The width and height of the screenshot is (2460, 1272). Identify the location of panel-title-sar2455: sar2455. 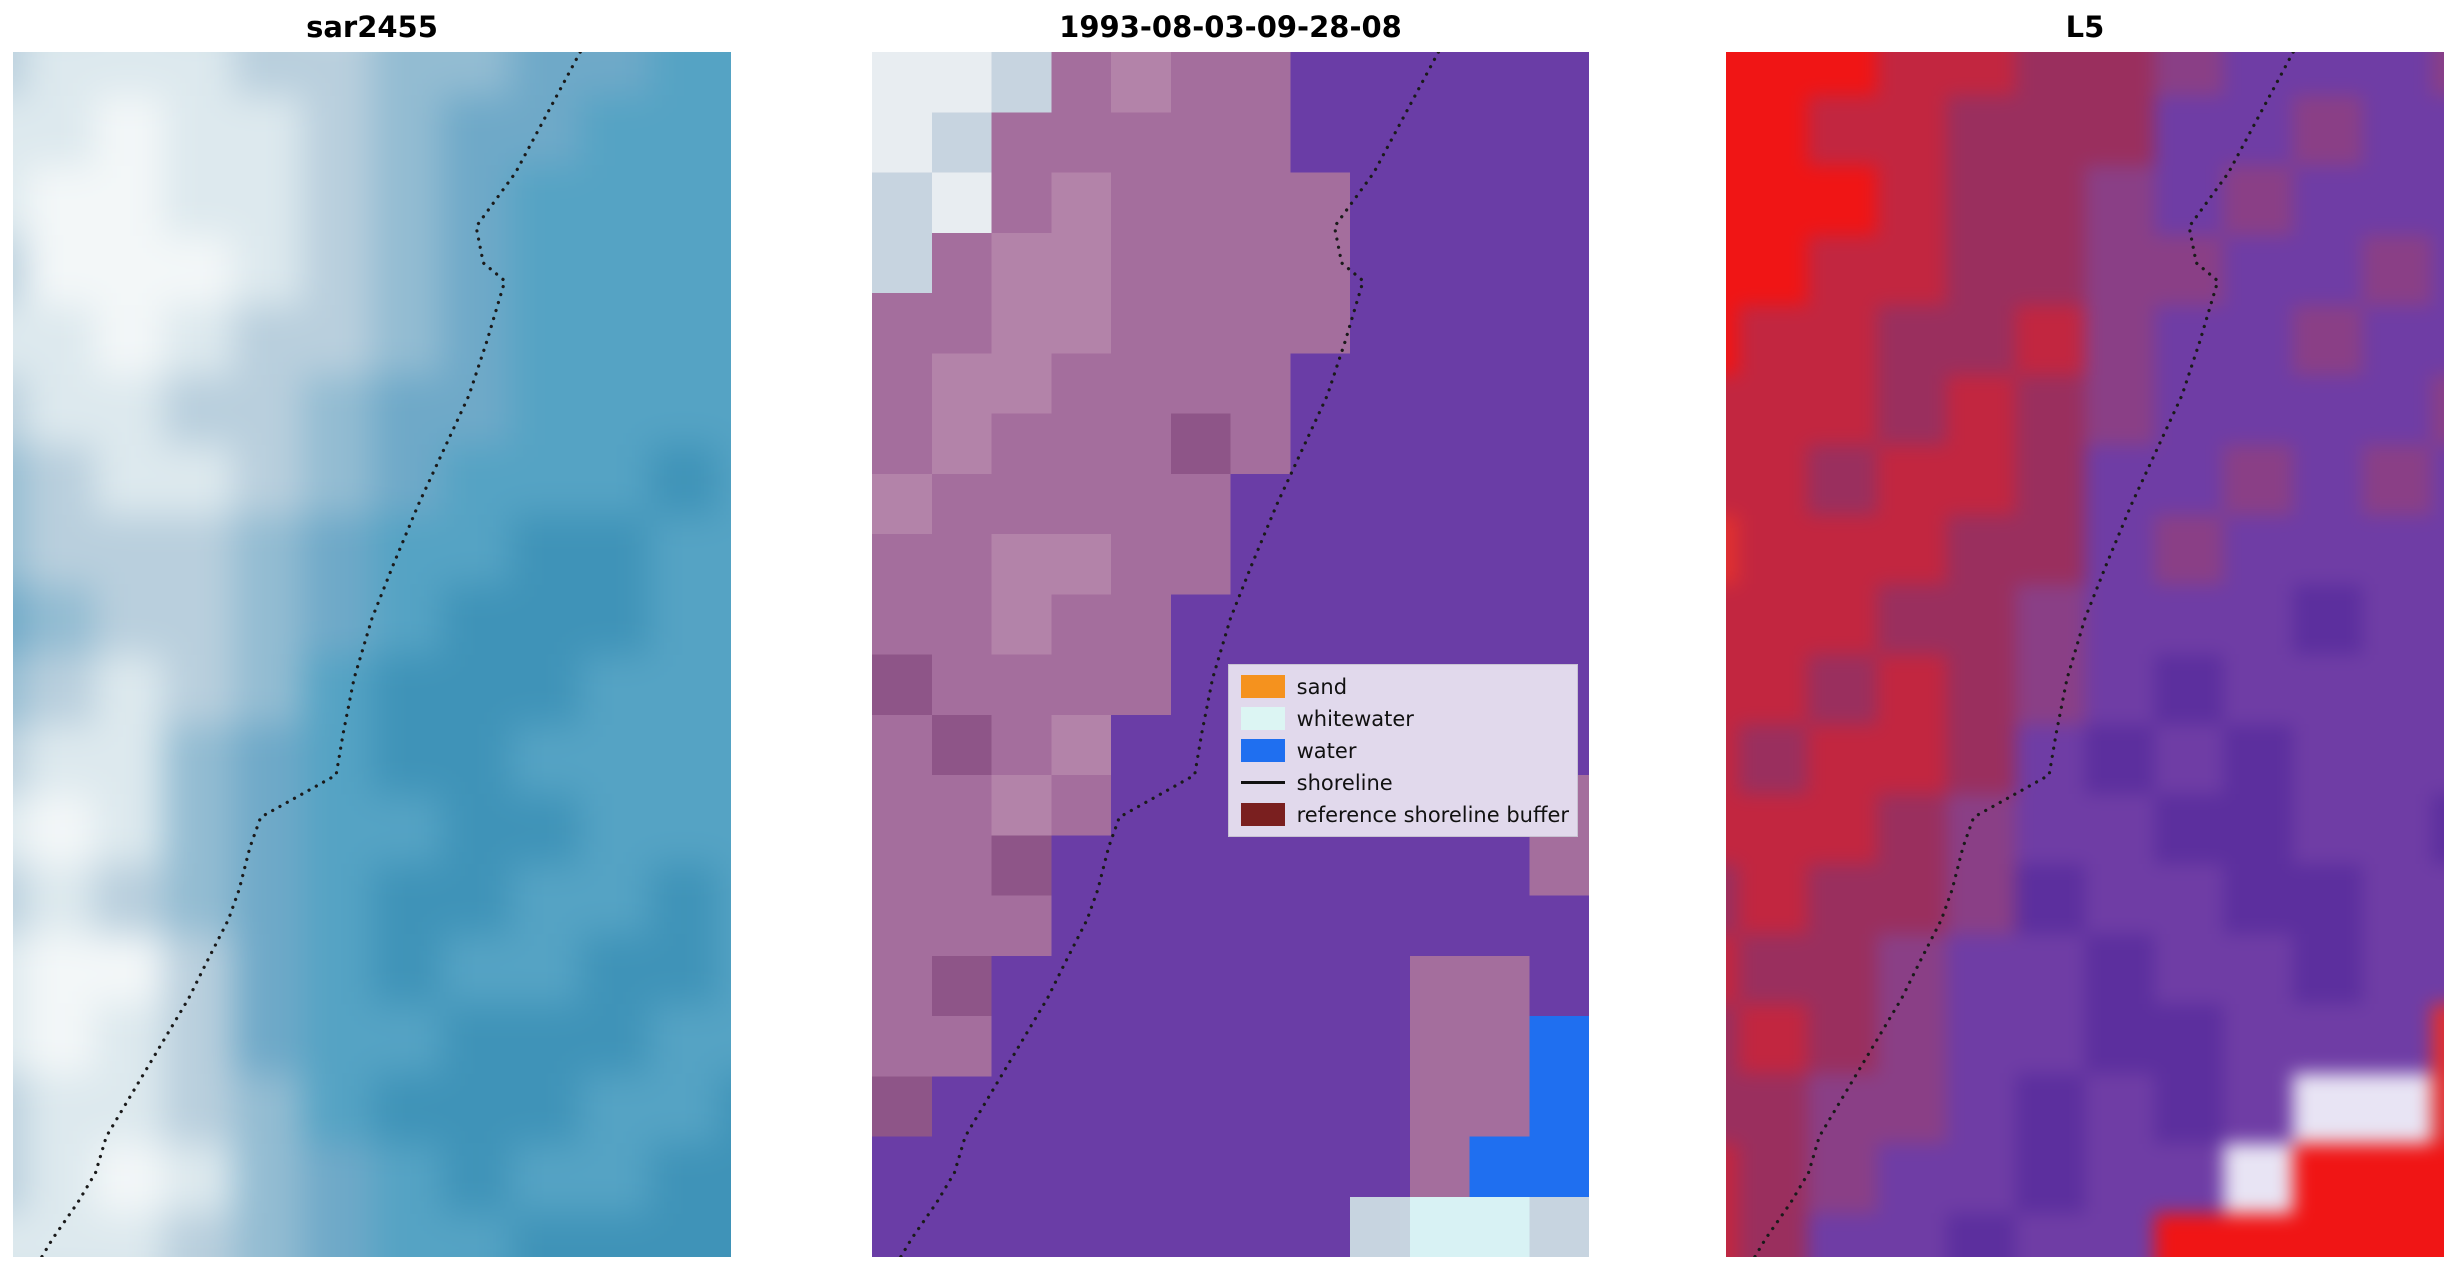
(372, 27).